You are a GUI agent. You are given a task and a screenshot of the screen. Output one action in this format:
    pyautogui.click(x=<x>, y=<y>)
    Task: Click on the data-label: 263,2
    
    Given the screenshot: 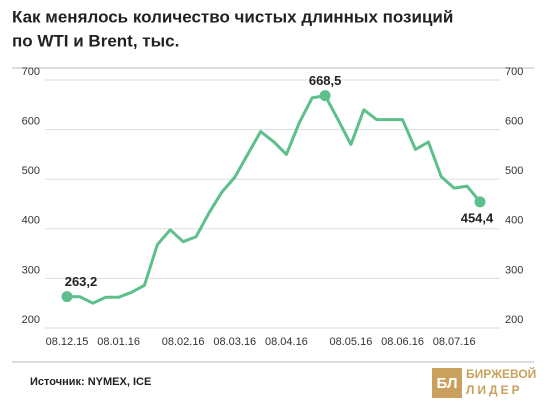 What is the action you would take?
    pyautogui.click(x=81, y=281)
    